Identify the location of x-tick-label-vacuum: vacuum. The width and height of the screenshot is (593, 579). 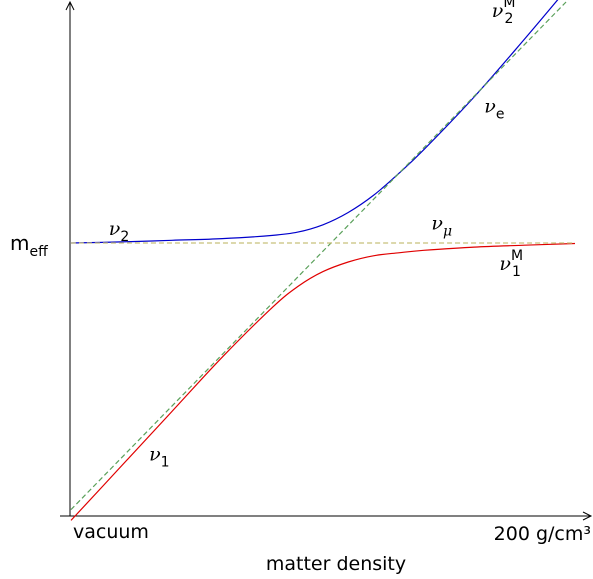
(111, 532).